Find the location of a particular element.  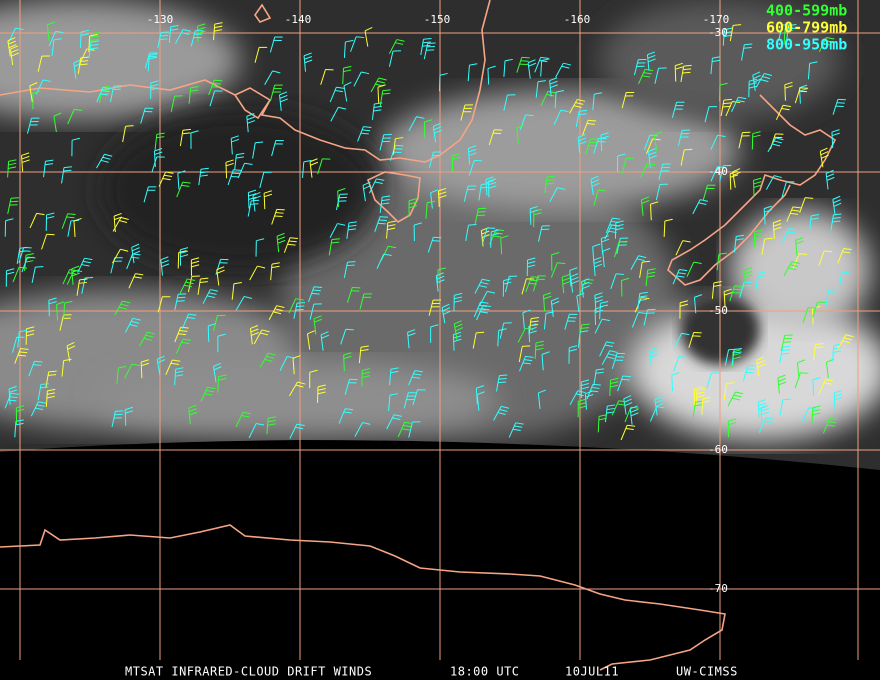

longitude-label: -130 is located at coordinates (160, 19).